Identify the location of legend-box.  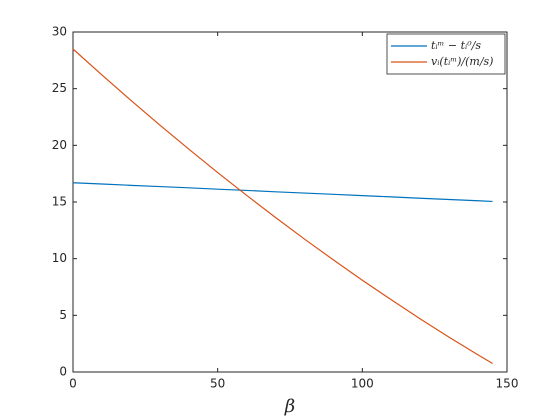
(446, 54).